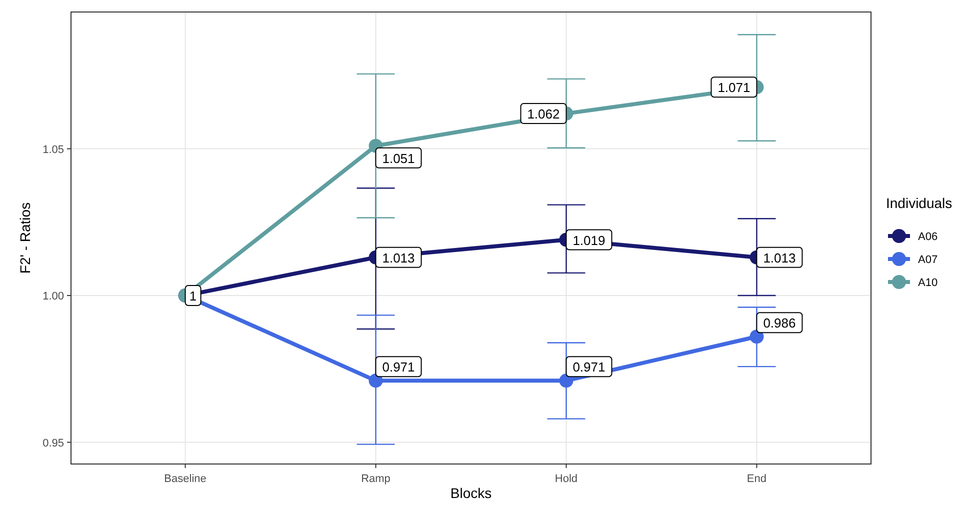 The height and width of the screenshot is (510, 961). What do you see at coordinates (398, 158) in the screenshot?
I see `data-label: 1.051` at bounding box center [398, 158].